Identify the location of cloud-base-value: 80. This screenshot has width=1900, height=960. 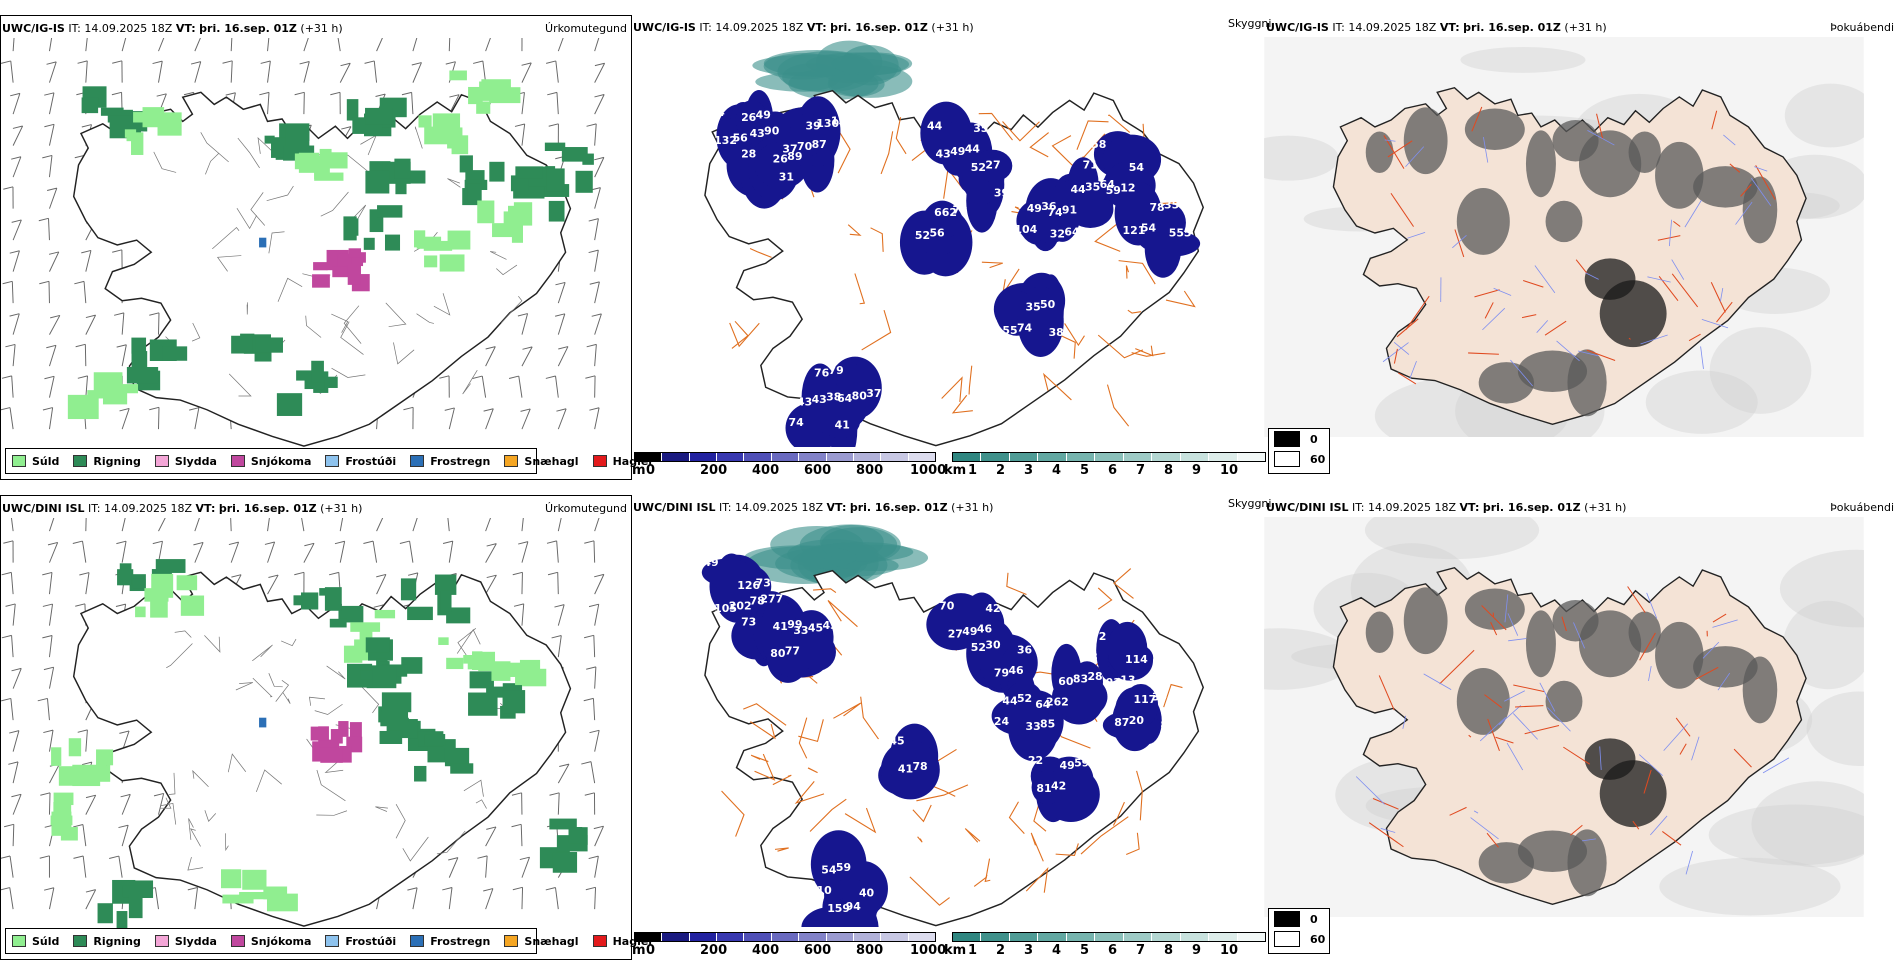
(778, 653).